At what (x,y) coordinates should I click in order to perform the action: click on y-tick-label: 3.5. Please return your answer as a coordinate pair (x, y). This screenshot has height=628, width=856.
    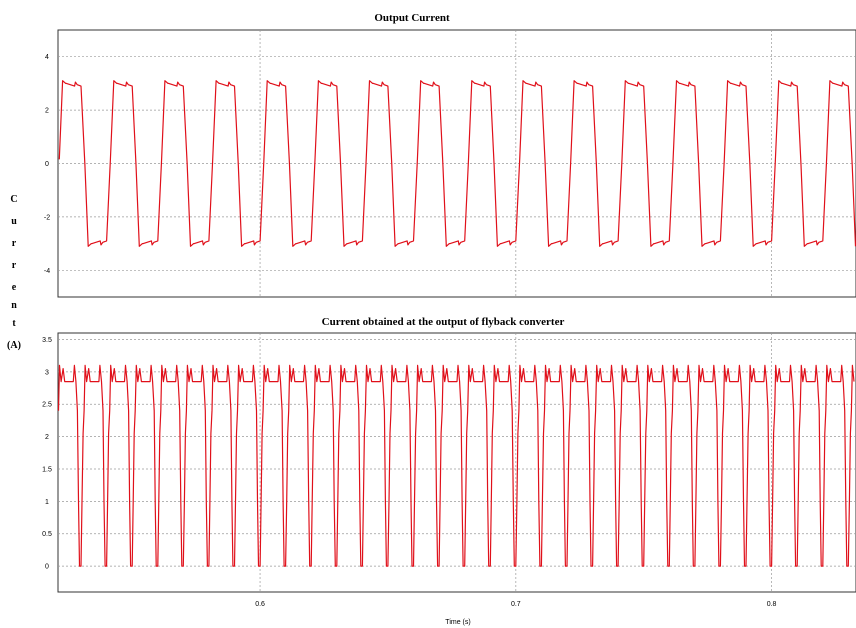
    Looking at the image, I should click on (47, 340).